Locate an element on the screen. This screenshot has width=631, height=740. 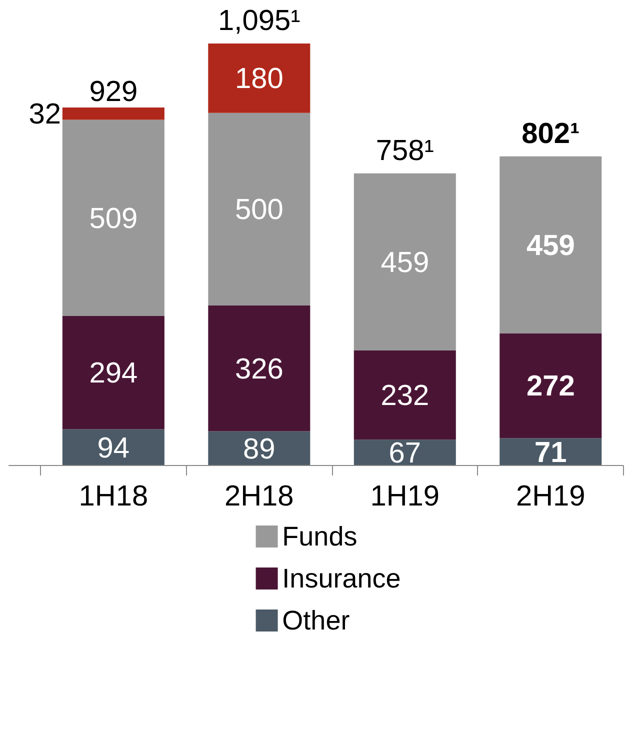
data-label: 89 is located at coordinates (259, 449).